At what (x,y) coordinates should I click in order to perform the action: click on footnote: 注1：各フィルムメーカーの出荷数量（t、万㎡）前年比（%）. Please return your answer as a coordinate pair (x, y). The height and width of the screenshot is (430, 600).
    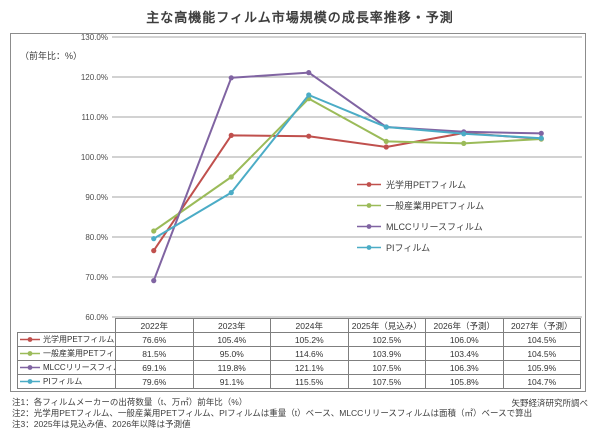
    Looking at the image, I should click on (130, 402).